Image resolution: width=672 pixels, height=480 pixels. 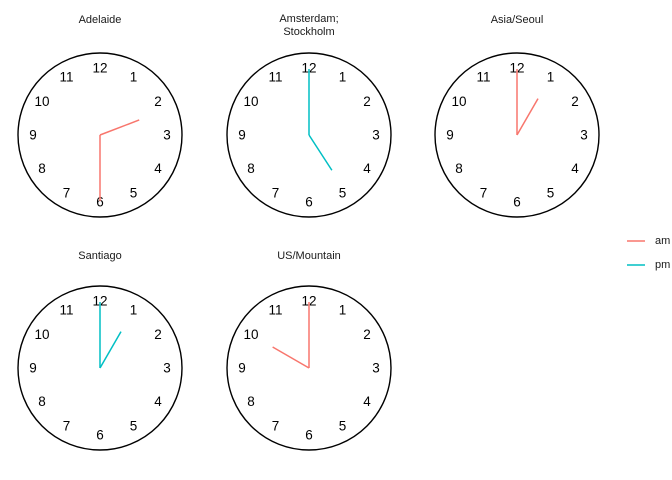 What do you see at coordinates (308, 19) in the screenshot?
I see `panel-title: Amsterdam;` at bounding box center [308, 19].